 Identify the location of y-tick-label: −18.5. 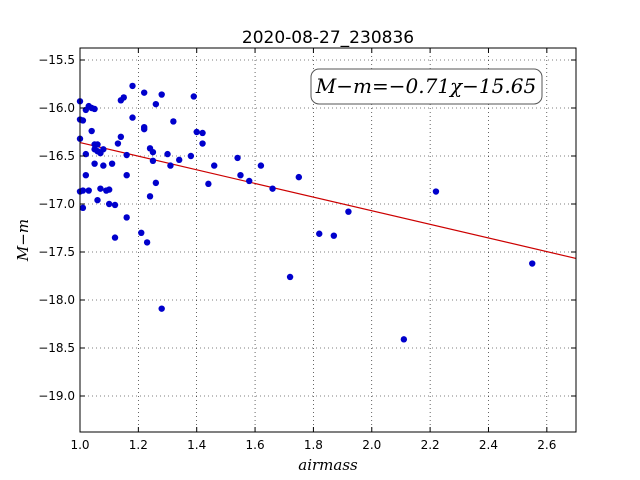
(56, 348).